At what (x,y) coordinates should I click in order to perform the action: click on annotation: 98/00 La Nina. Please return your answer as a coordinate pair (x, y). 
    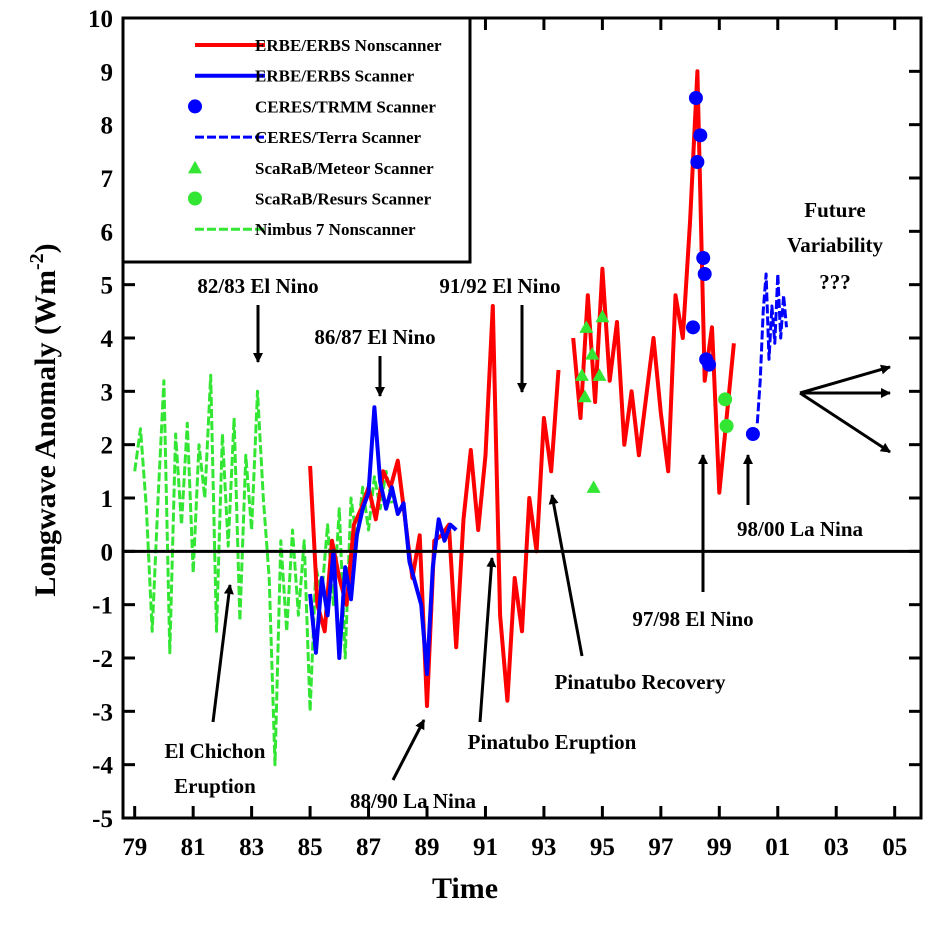
    Looking at the image, I should click on (800, 529).